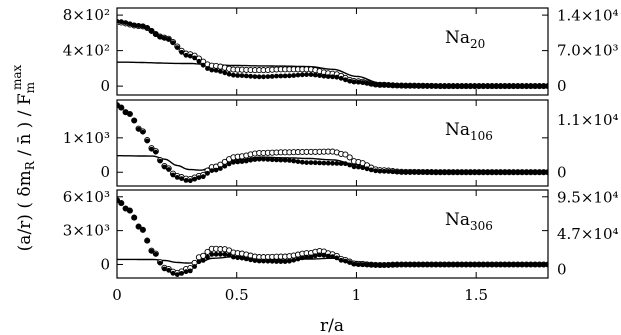  Describe the element at coordinates (237, 295) in the screenshot. I see `x-tick-label: 0.5` at that location.